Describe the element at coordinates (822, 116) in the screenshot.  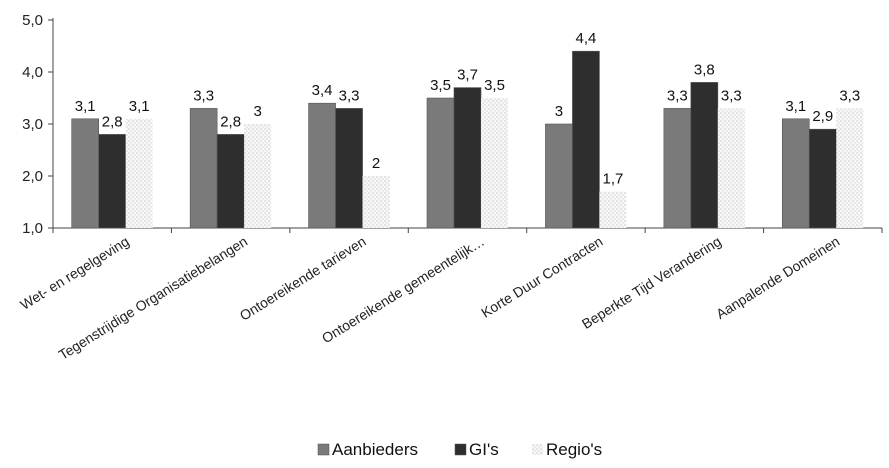
I see `data-label: 2,9` at that location.